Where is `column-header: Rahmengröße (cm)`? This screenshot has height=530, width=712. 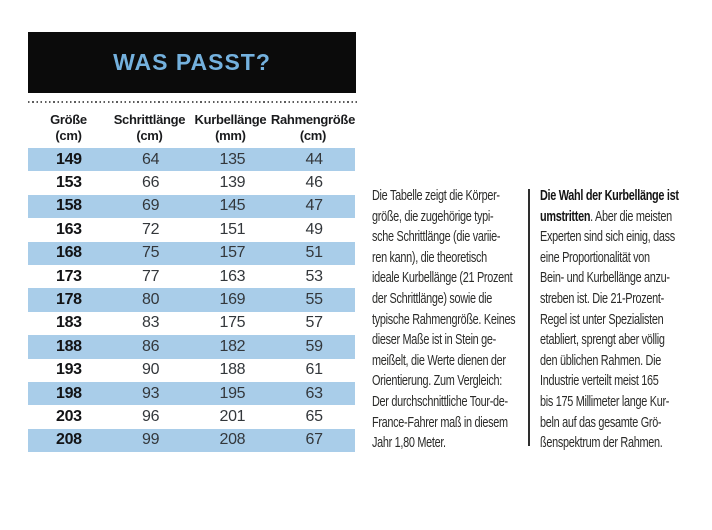
column-header: Rahmengröße (cm) is located at coordinates (313, 130).